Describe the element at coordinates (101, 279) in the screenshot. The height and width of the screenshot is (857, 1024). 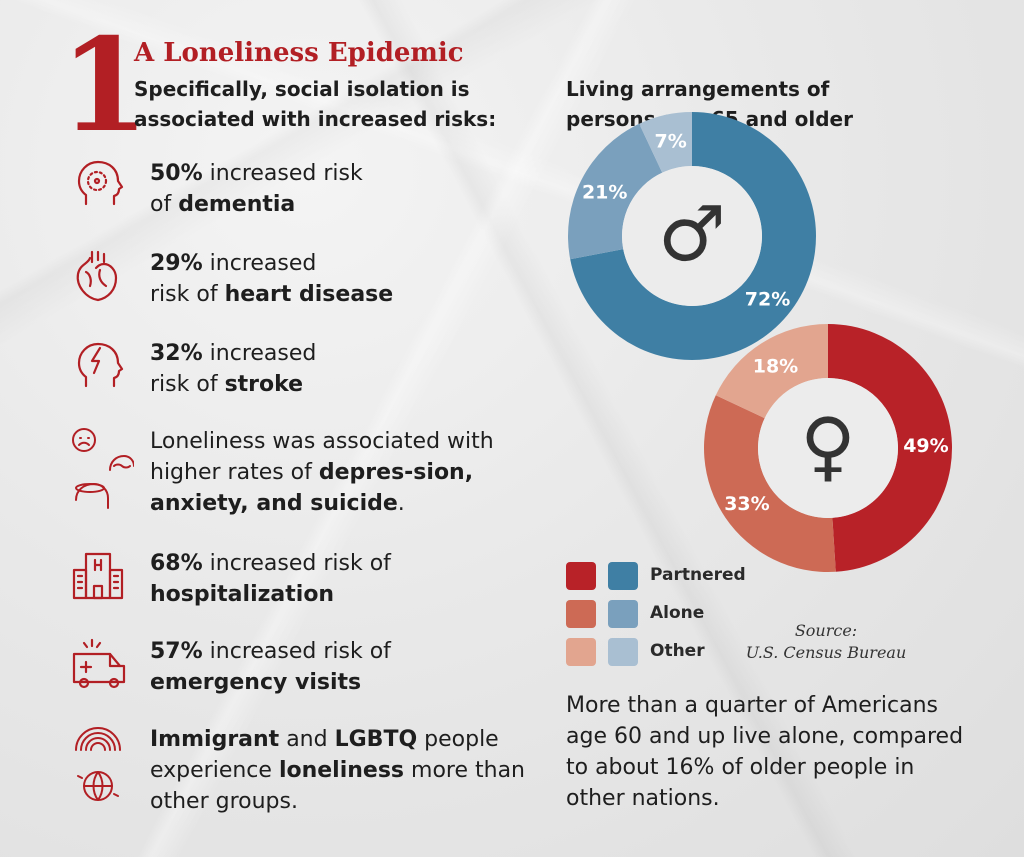
I see `heart-icon` at that location.